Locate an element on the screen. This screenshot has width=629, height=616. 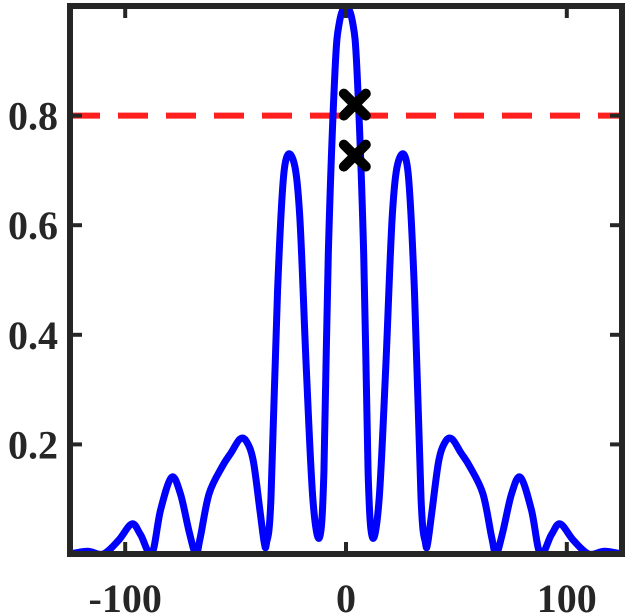
x-tick-label: 0 is located at coordinates (346, 596).